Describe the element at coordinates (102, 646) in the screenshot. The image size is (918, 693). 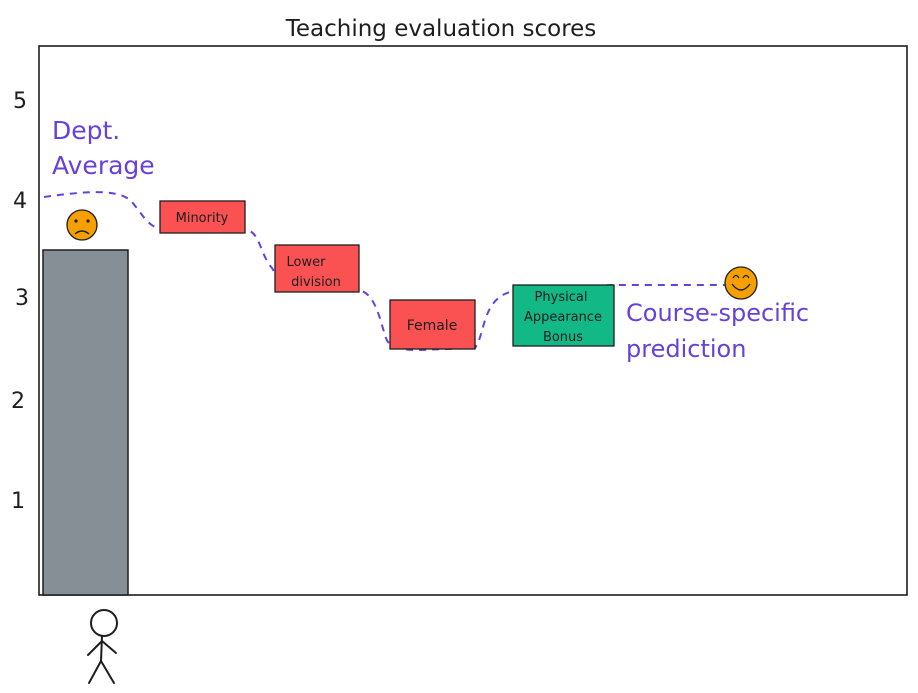
I see `stick-figure-icon` at that location.